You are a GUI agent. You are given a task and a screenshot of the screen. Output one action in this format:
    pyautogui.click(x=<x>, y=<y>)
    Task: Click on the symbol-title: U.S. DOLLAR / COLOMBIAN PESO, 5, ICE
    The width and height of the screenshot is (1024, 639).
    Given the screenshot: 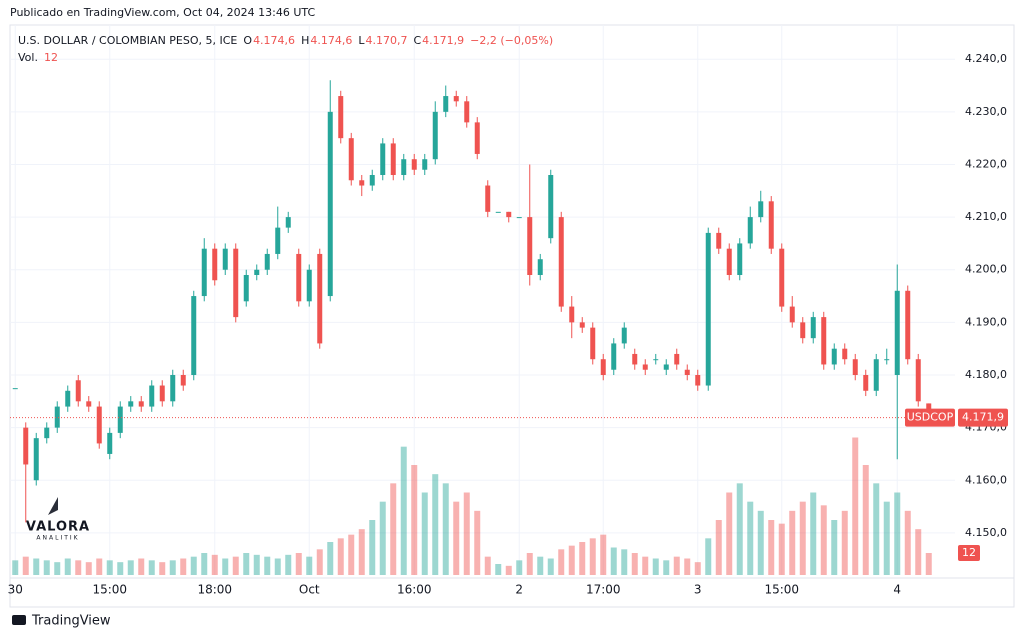 What is the action you would take?
    pyautogui.click(x=127, y=40)
    